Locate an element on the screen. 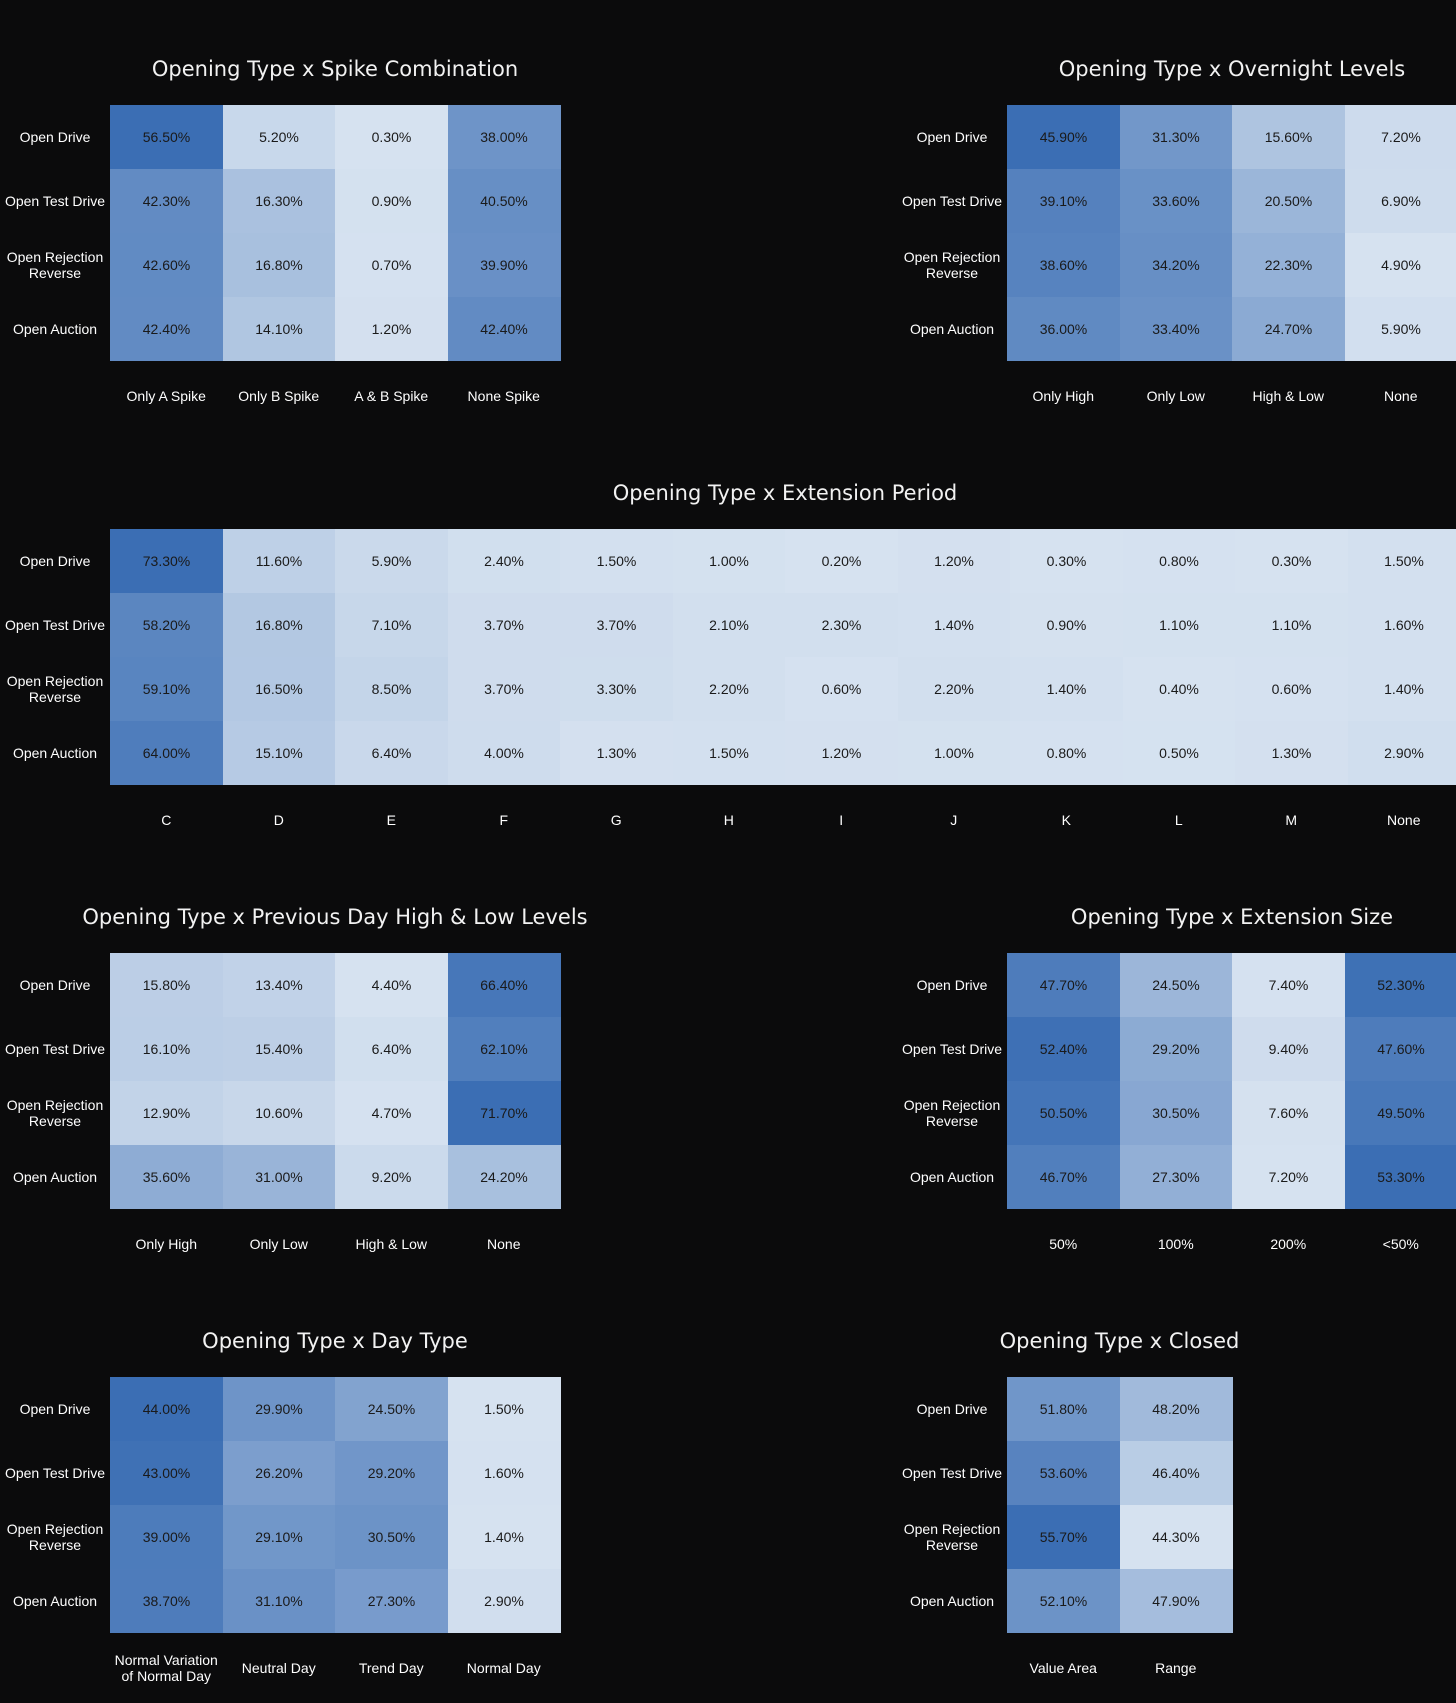  column-label-f: F is located at coordinates (504, 820).